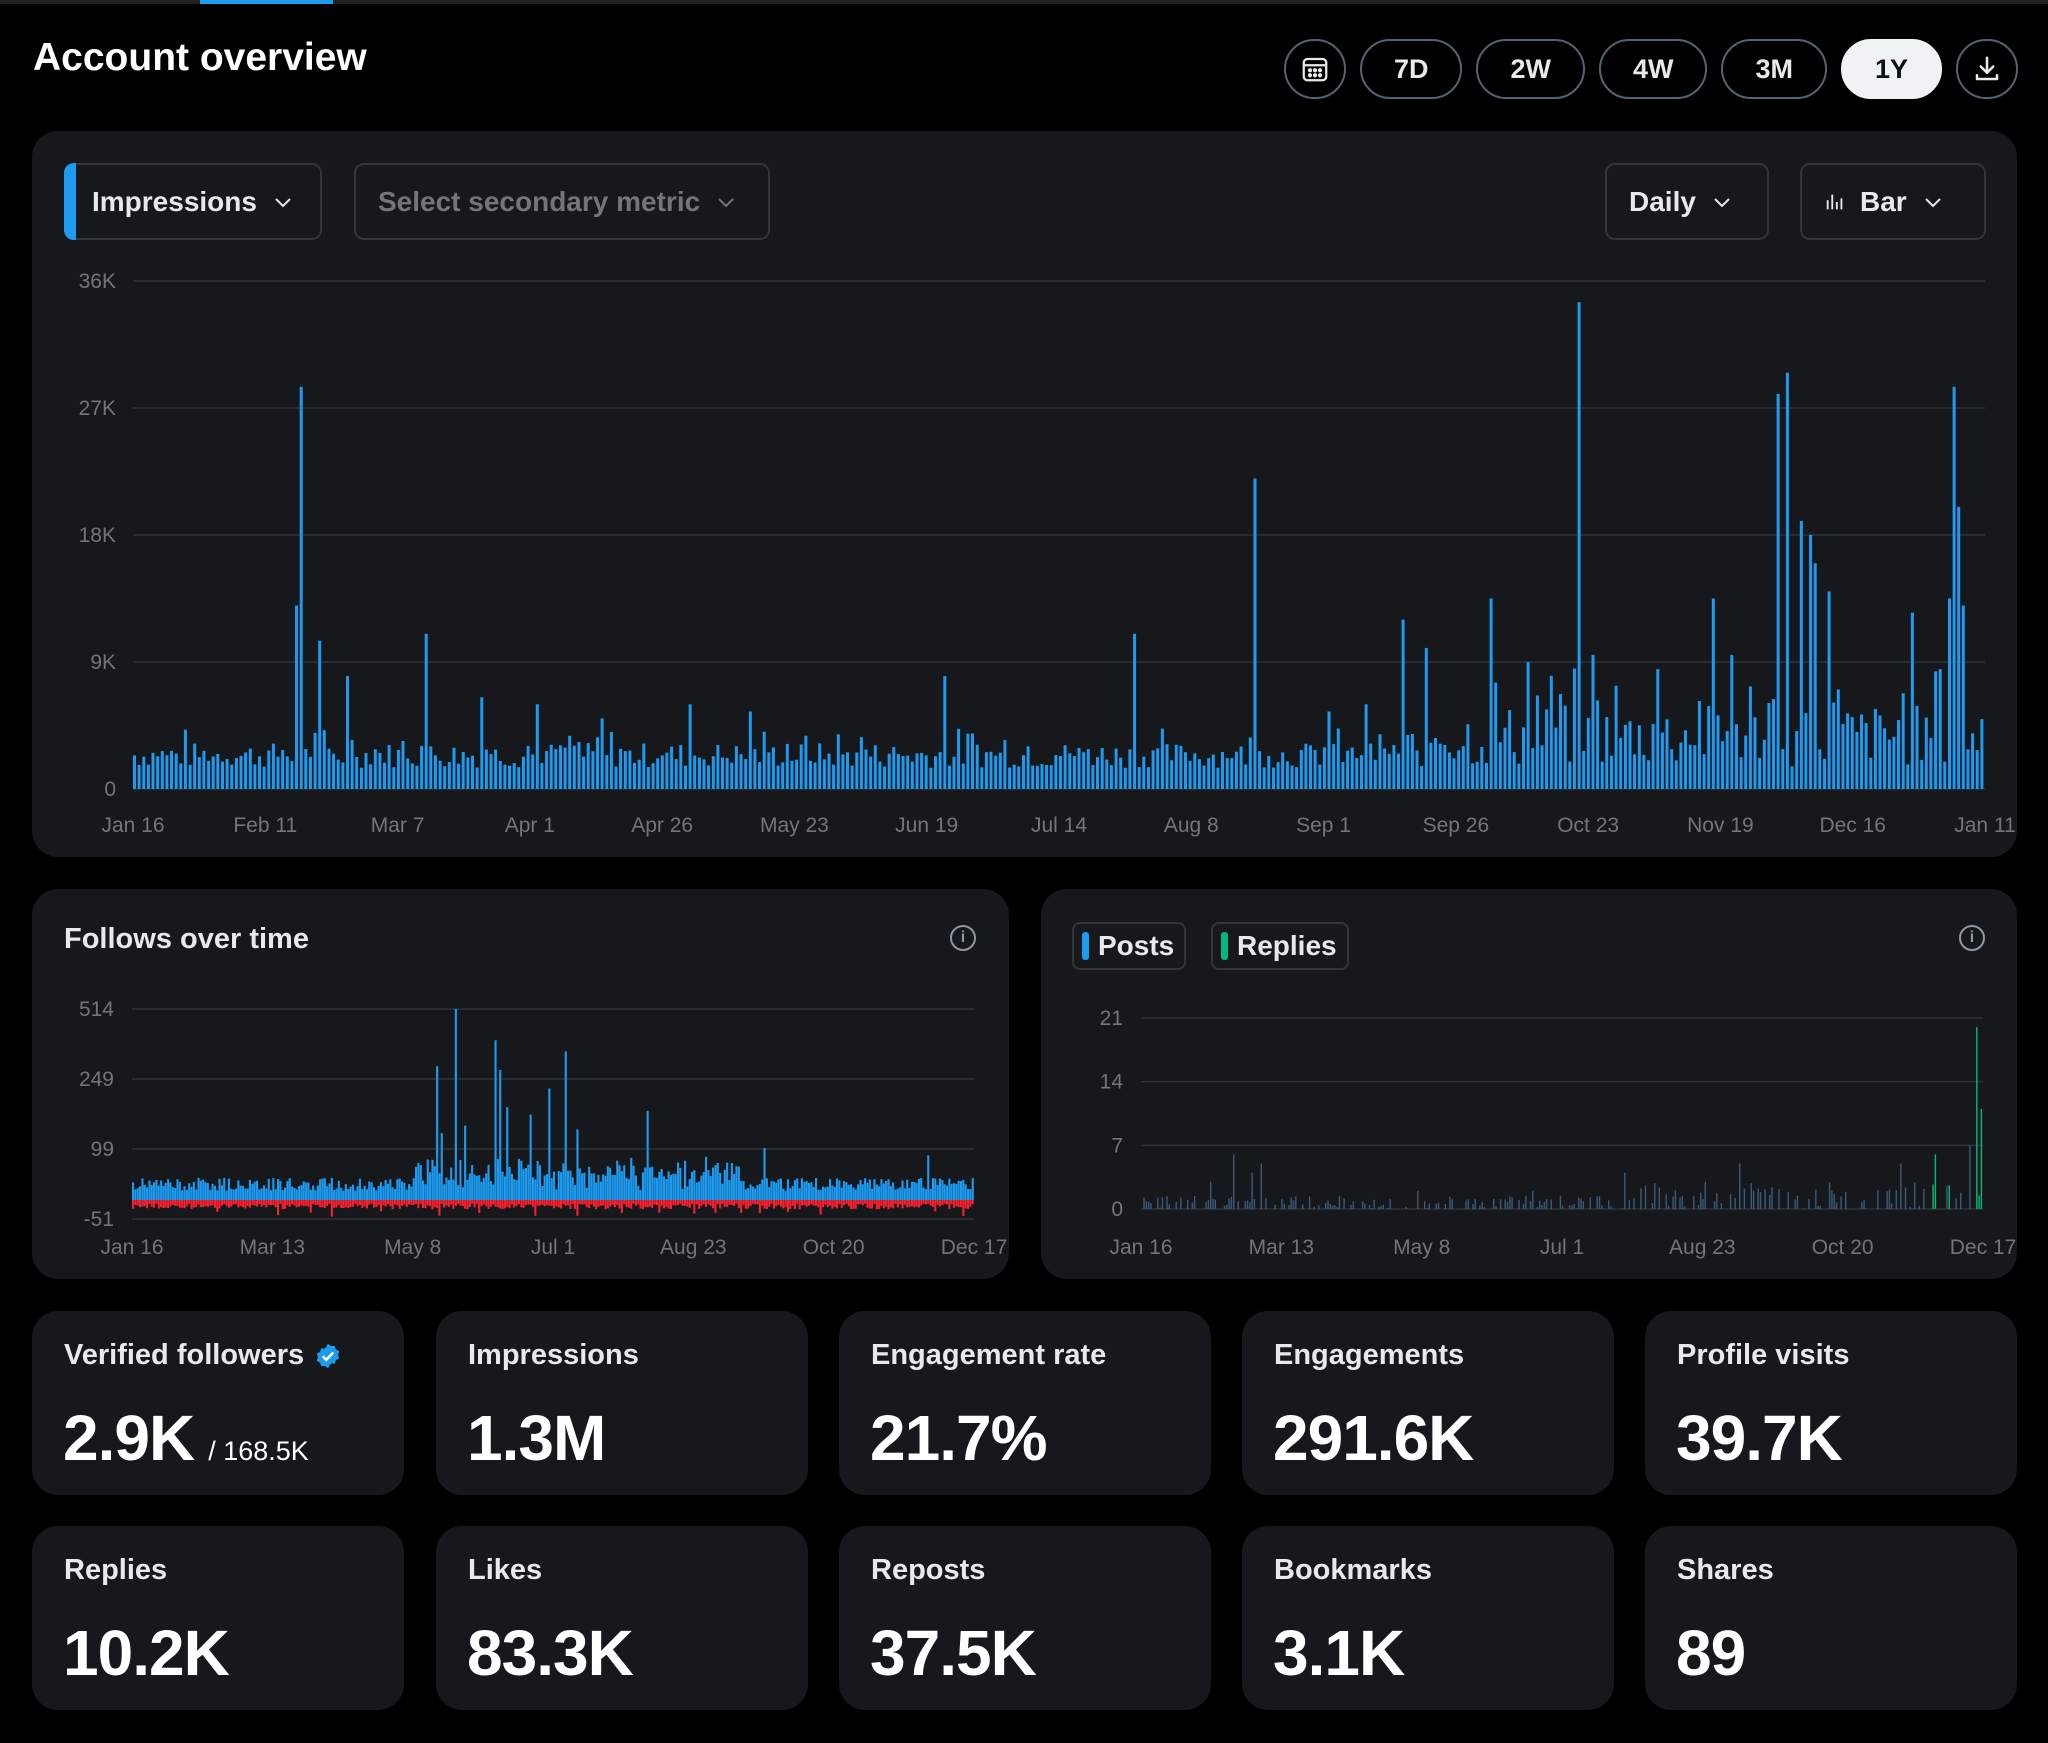  Describe the element at coordinates (1891, 69) in the screenshot. I see `range-1y-button: 1Y` at that location.